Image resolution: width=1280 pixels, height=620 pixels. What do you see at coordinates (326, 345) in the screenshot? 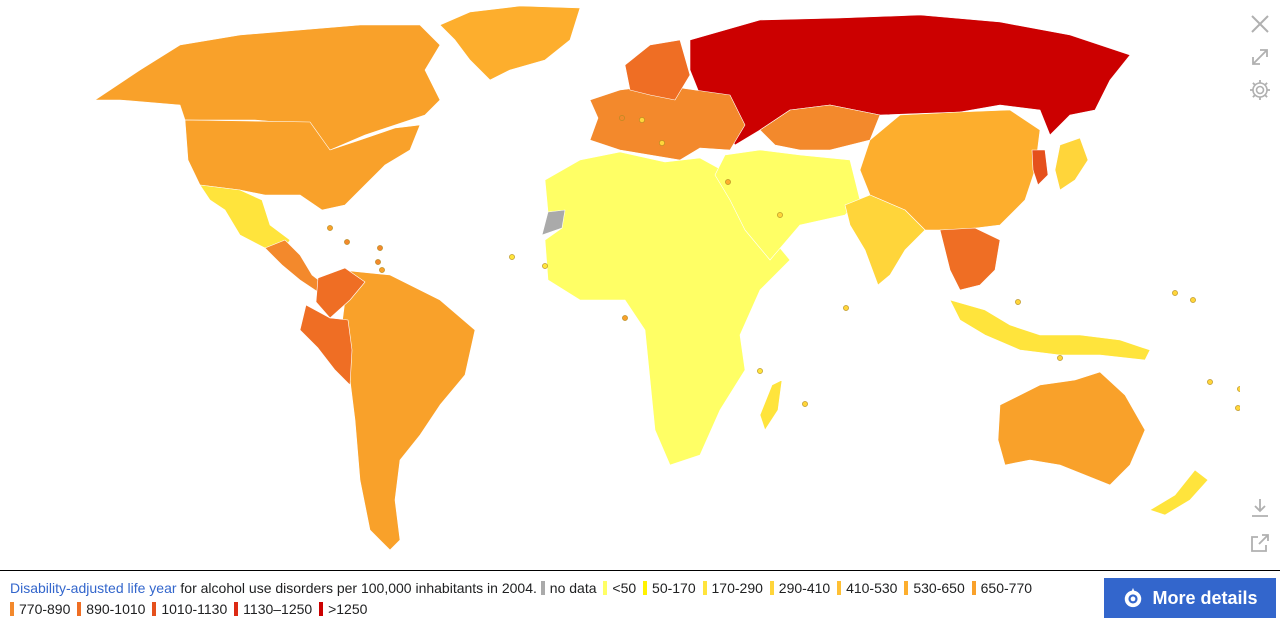
I see `region-peru-ecuador` at bounding box center [326, 345].